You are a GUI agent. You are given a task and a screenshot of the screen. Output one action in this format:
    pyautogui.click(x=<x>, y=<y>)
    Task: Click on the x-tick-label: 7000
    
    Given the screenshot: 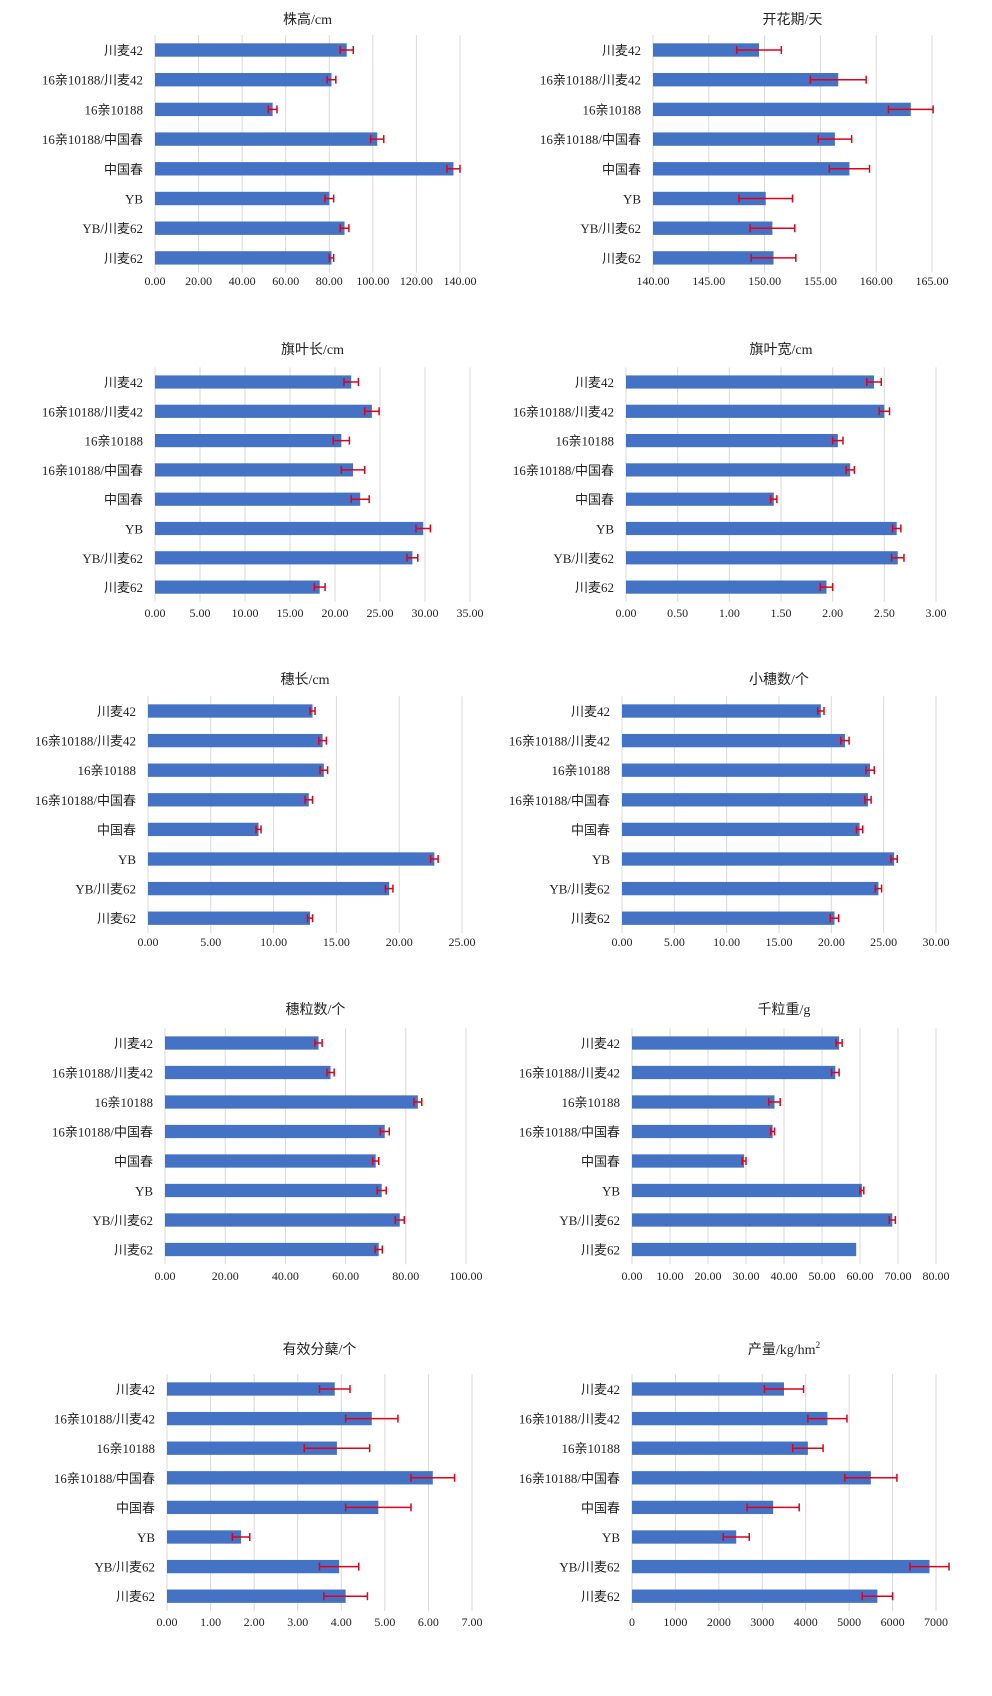 What is the action you would take?
    pyautogui.click(x=936, y=1622)
    